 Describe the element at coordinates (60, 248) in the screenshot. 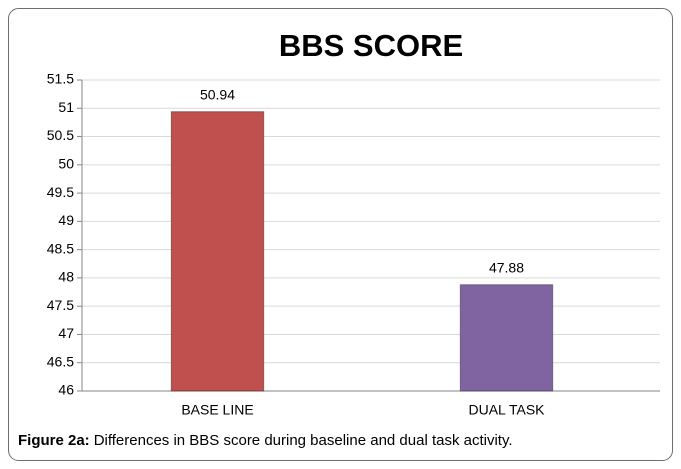

I see `y-tick-label: 48.5` at that location.